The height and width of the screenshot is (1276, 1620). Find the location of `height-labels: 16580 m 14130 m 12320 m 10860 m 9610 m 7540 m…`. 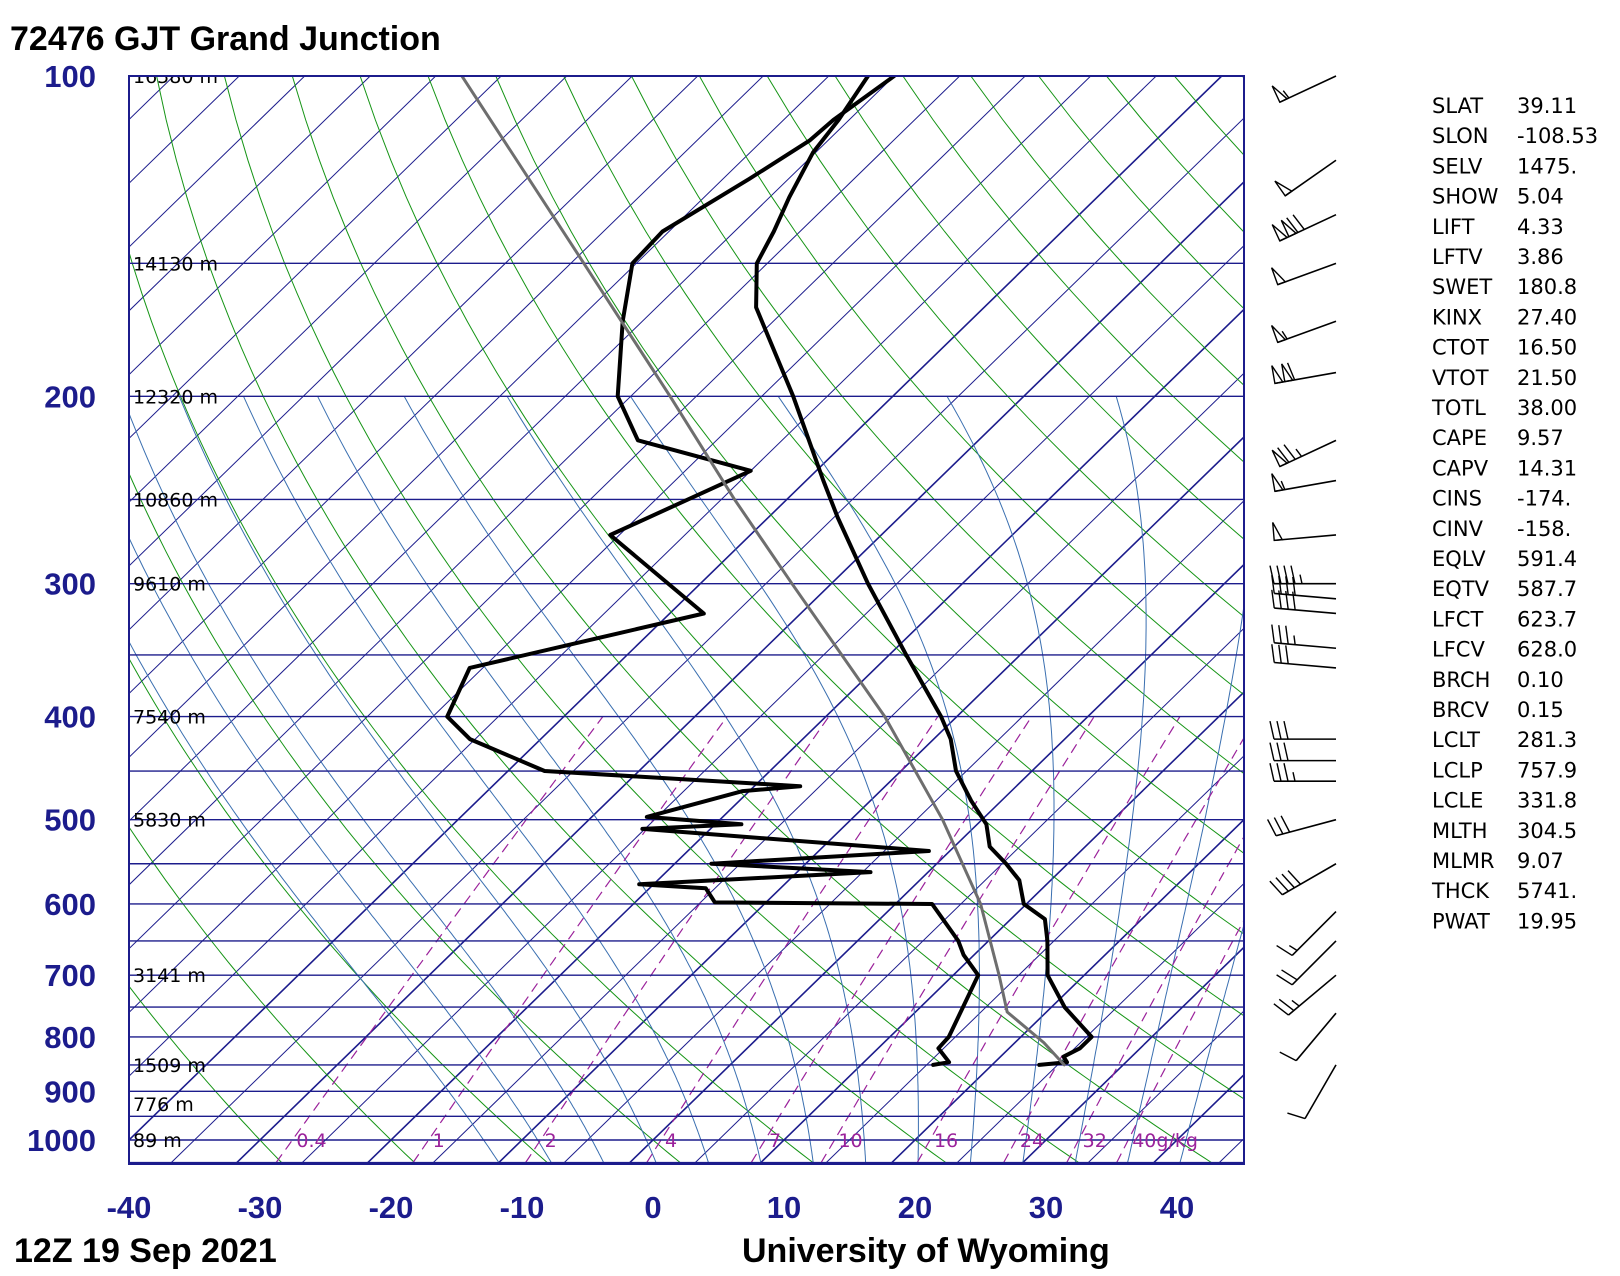

height-labels: 16580 m 14130 m 12320 m 10860 m 9610 m 7540 m… is located at coordinates (175, 614).